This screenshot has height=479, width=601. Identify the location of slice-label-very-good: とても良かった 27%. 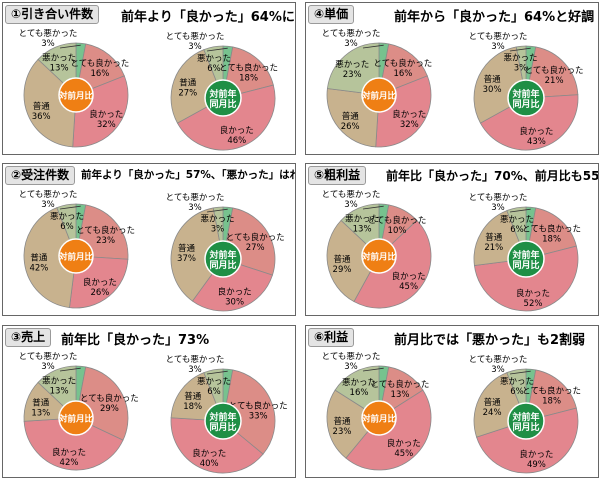
(255, 242).